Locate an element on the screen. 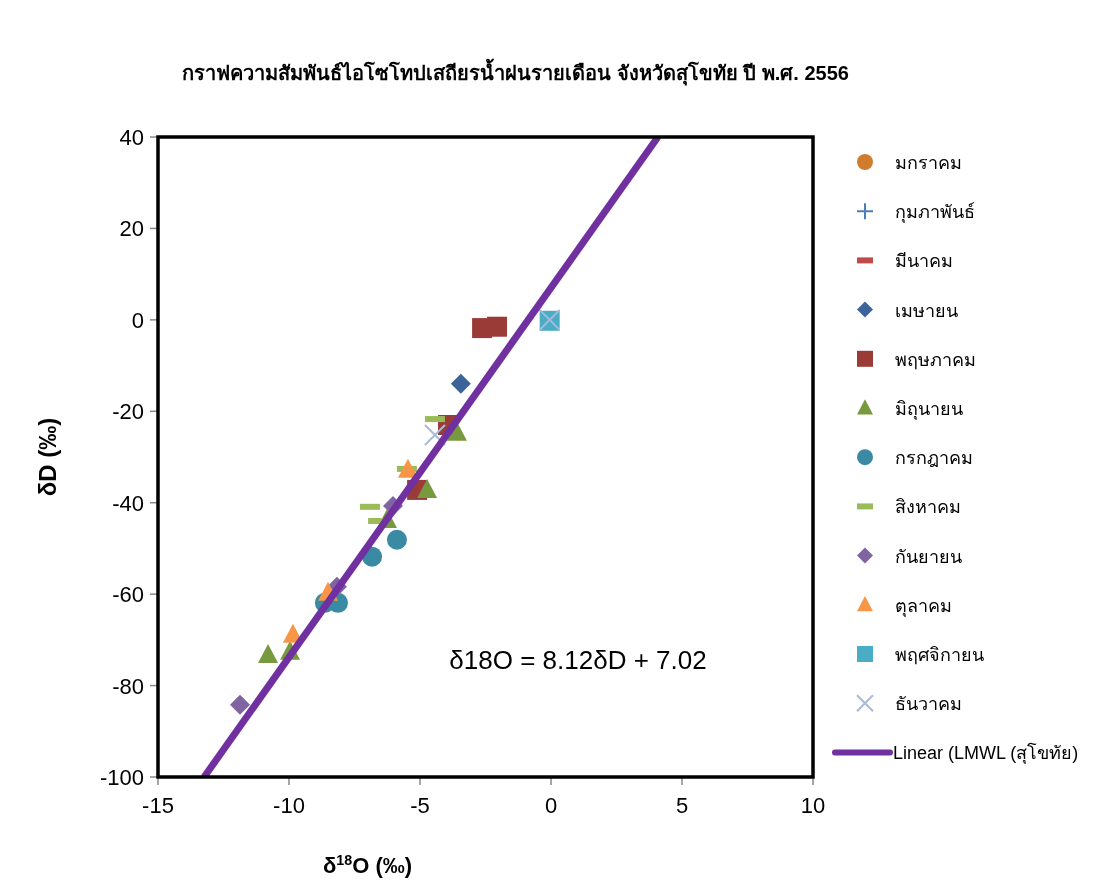 The width and height of the screenshot is (1094, 893). x-tick-label: 0 is located at coordinates (551, 805).